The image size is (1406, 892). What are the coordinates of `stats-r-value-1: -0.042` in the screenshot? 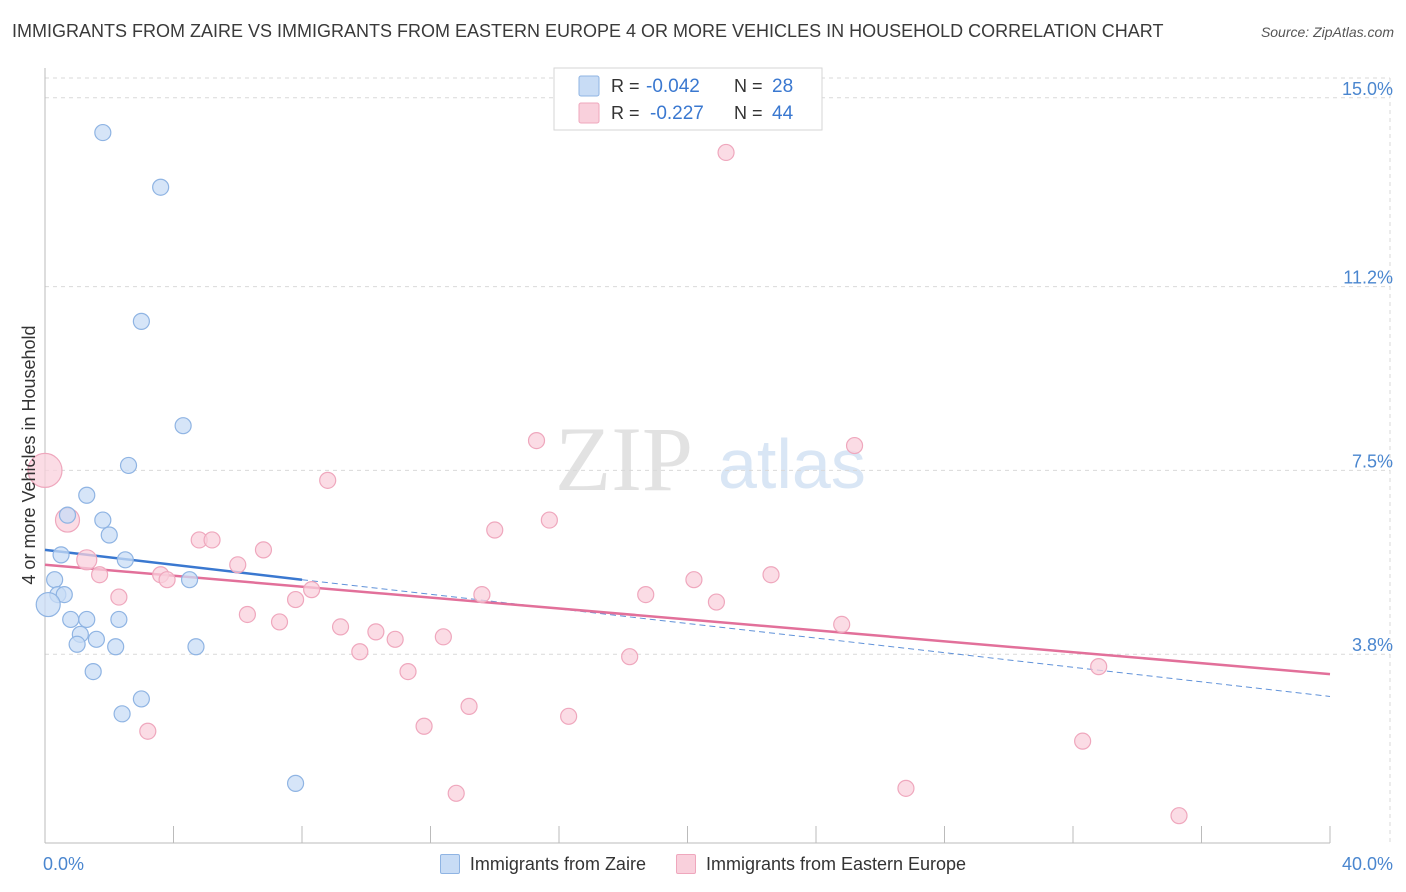 It's located at (673, 86).